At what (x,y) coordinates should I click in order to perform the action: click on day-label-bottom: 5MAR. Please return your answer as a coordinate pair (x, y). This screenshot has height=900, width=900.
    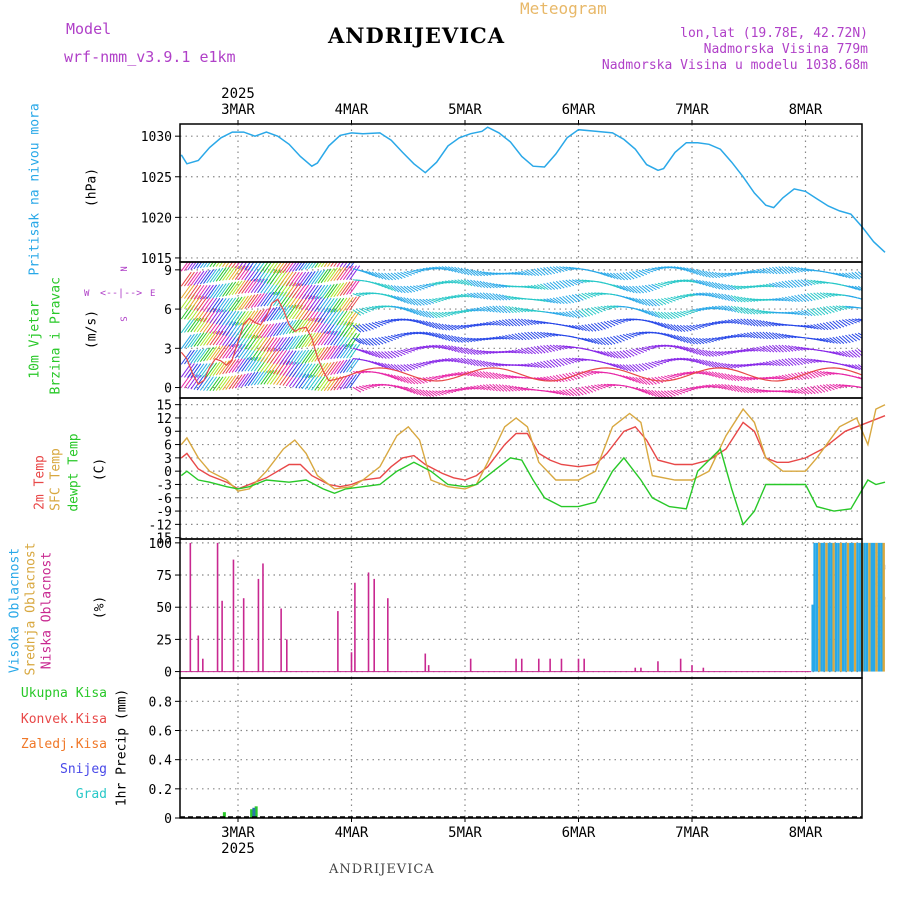
    Looking at the image, I should click on (465, 833).